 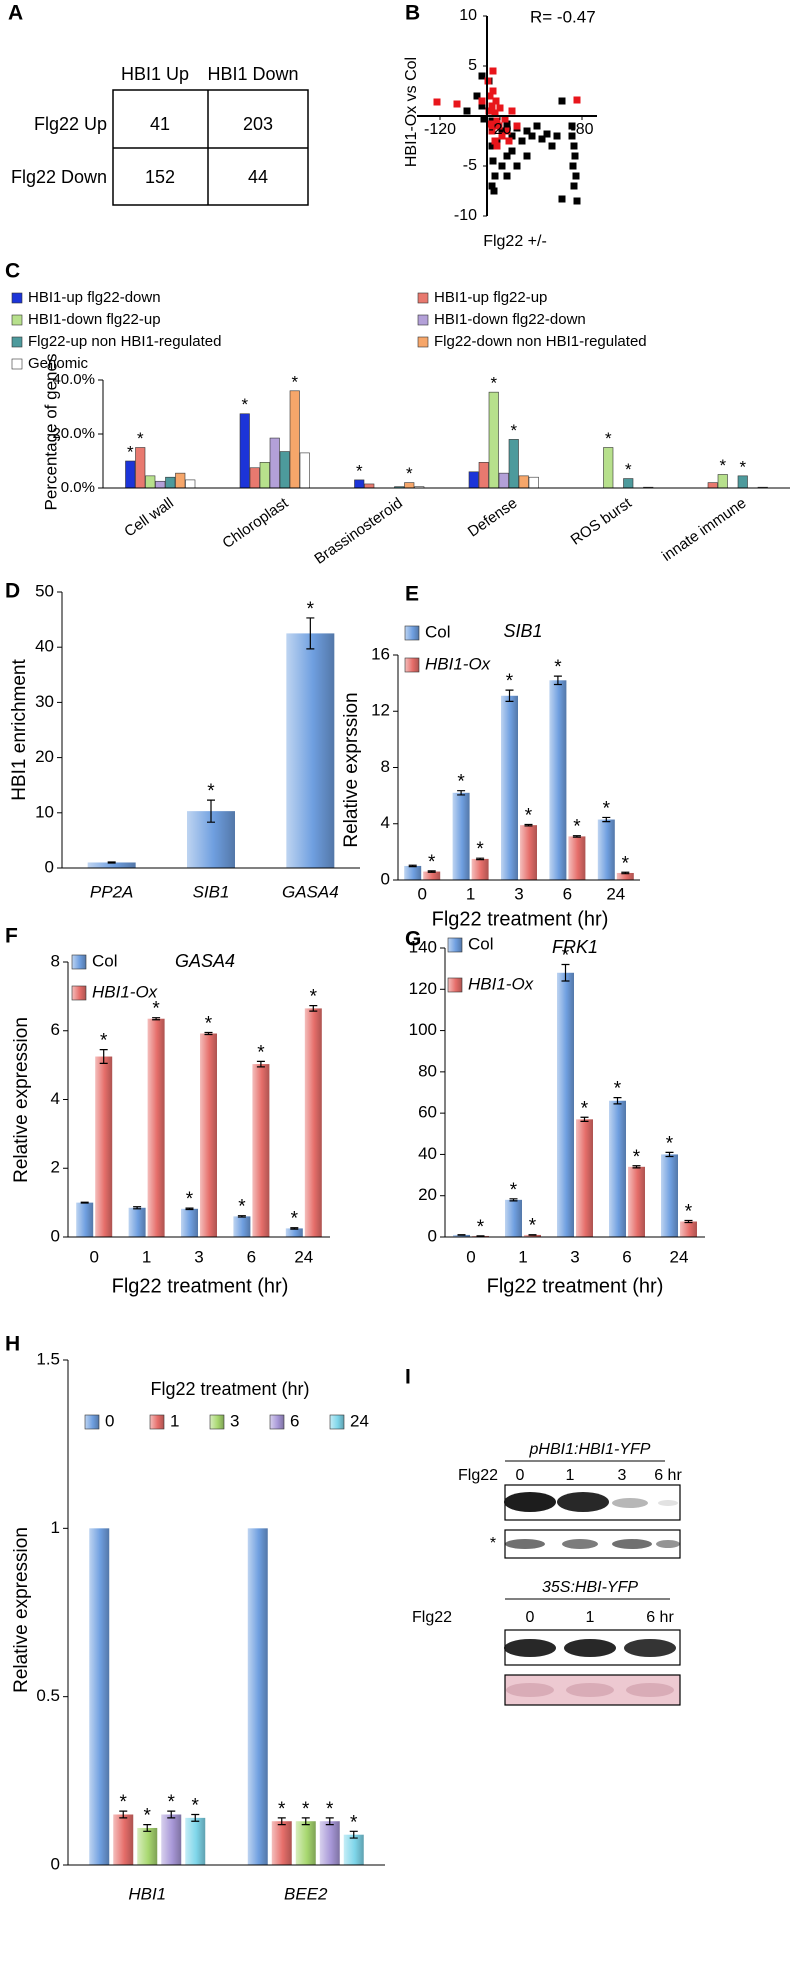 What do you see at coordinates (174, 1420) in the screenshot?
I see `legend-label: 1` at bounding box center [174, 1420].